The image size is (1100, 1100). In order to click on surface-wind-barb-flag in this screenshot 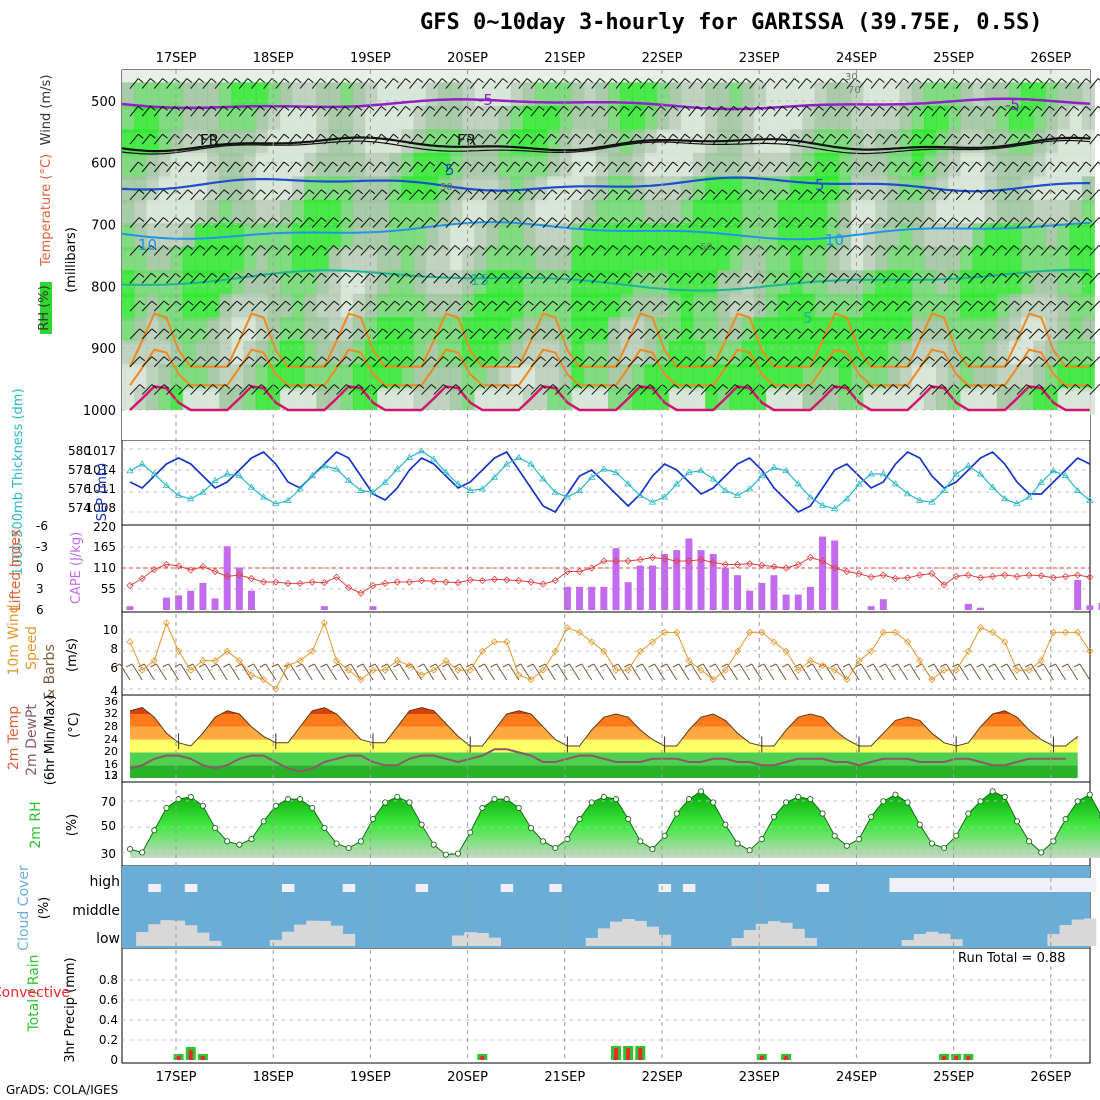, I will do `click(554, 665)`.